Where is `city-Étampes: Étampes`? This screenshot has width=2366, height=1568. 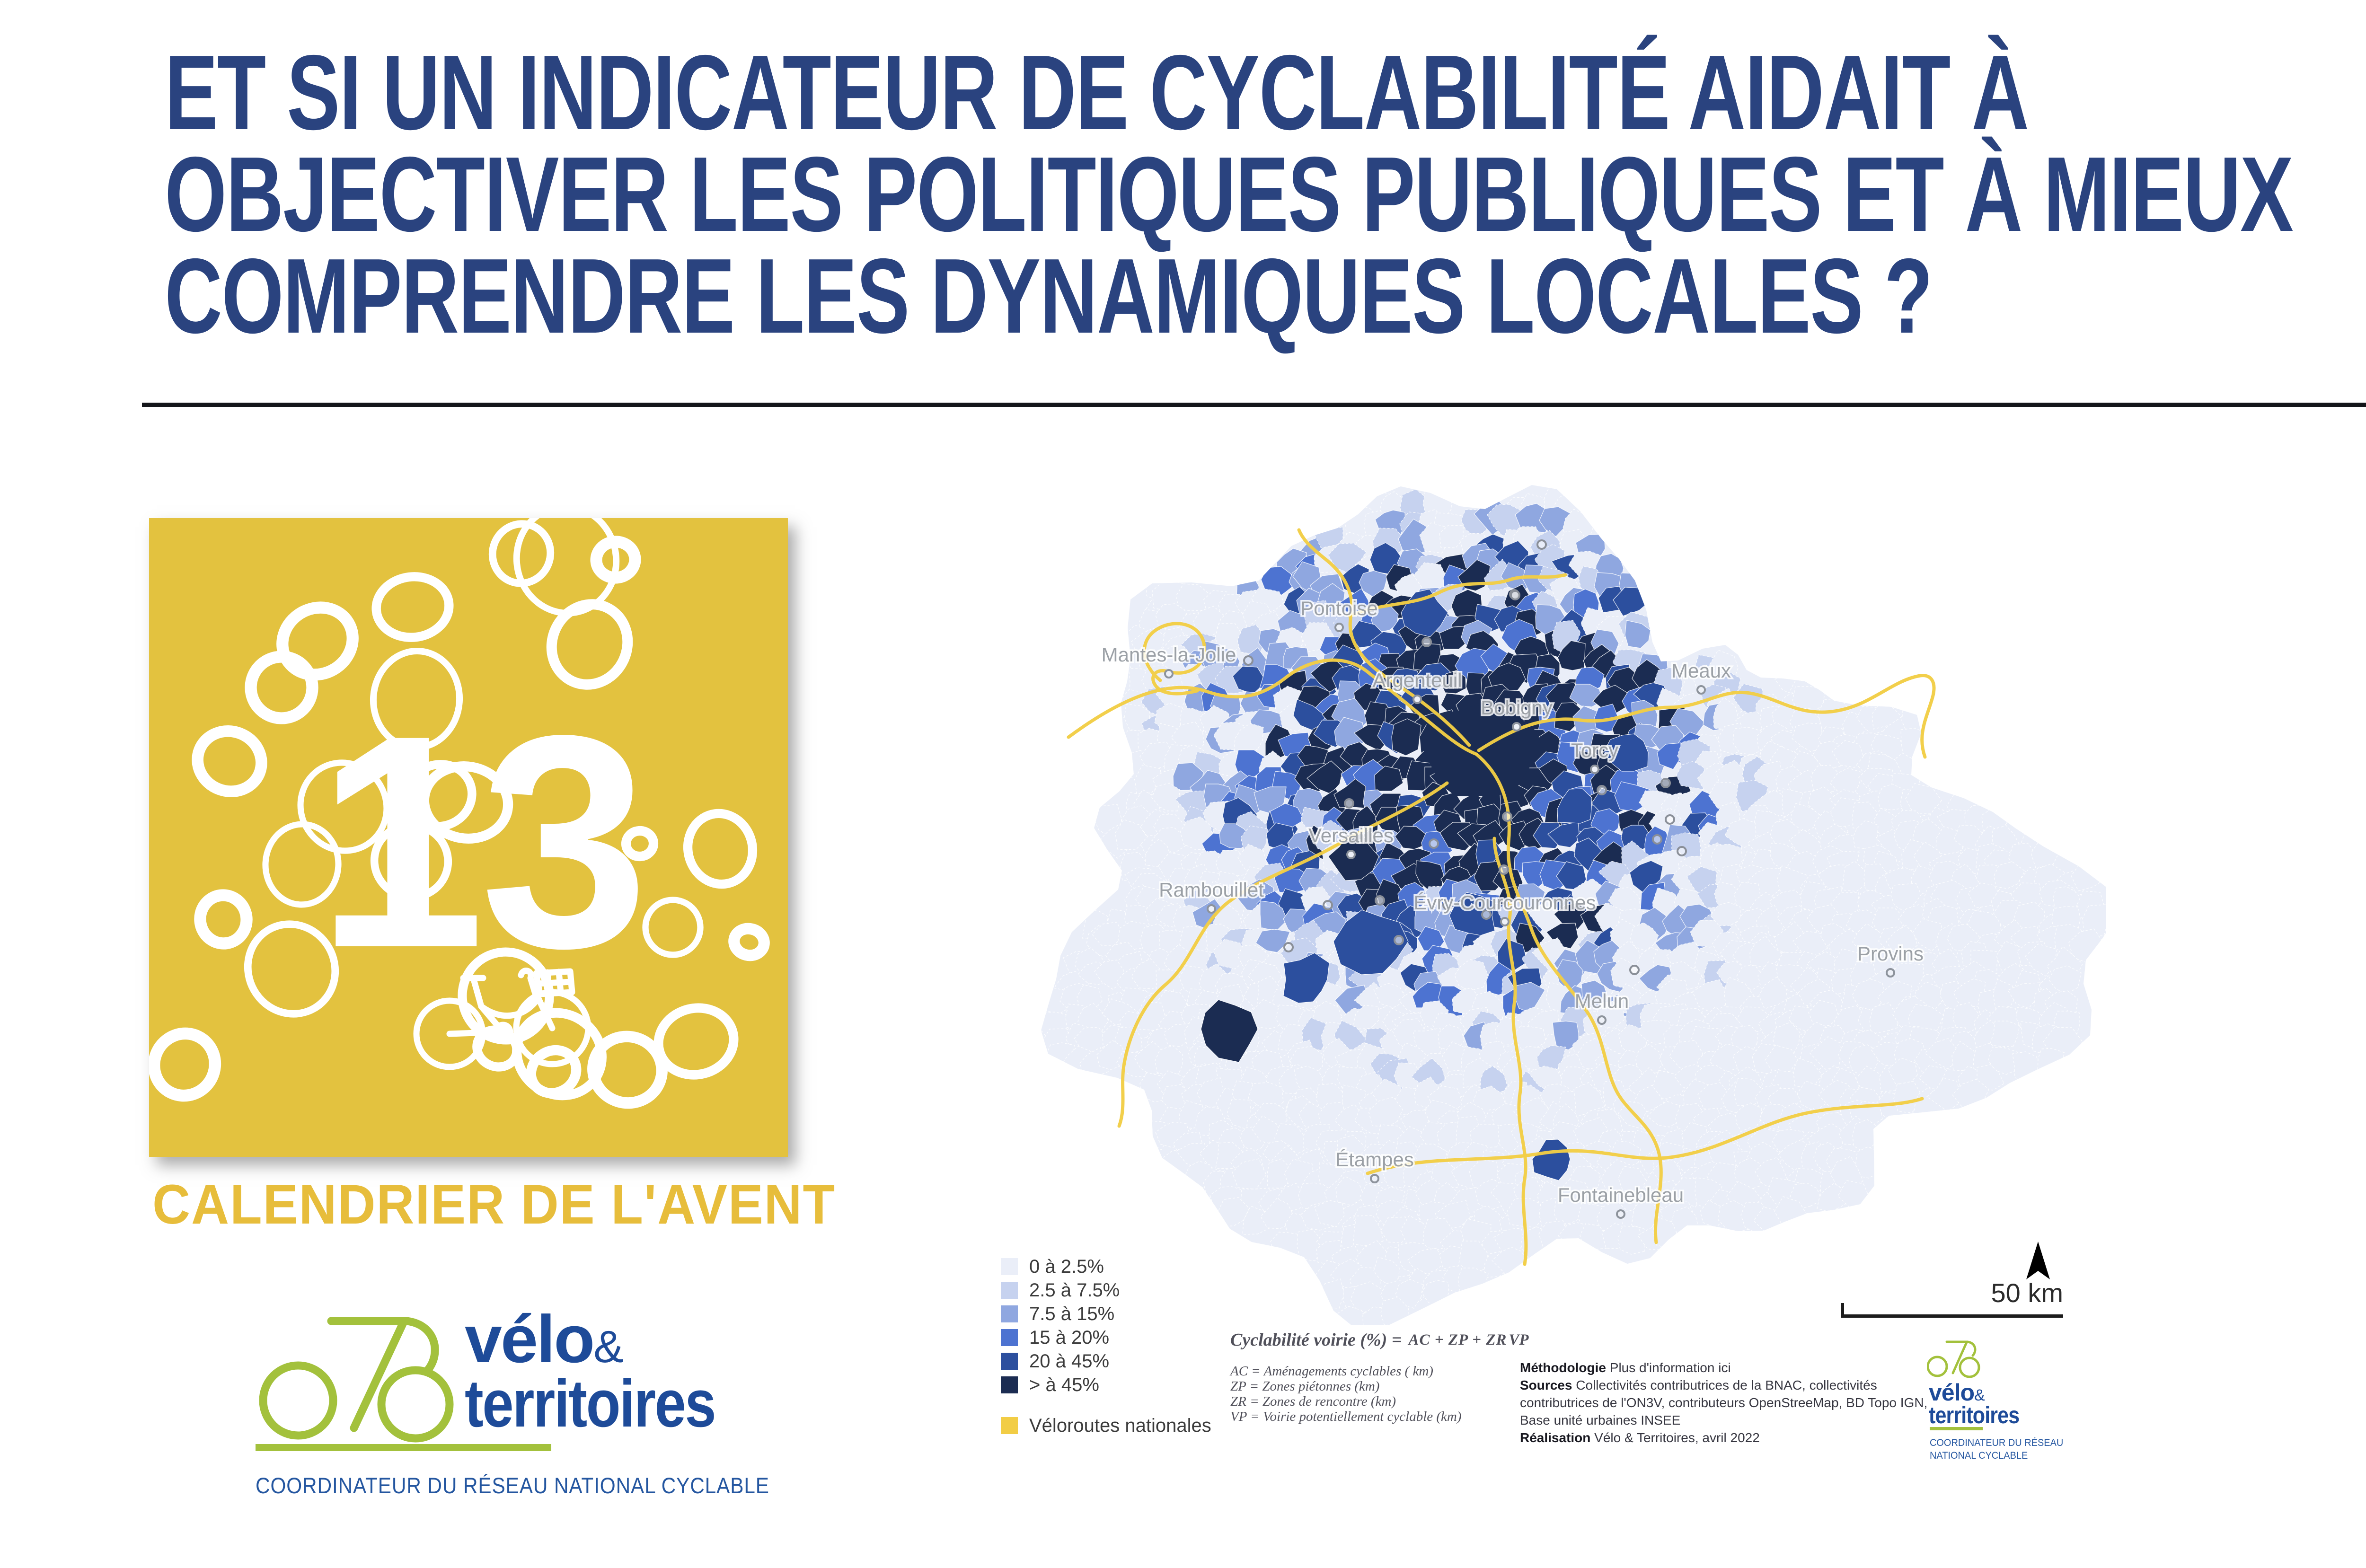
city-Étampes: Étampes is located at coordinates (1374, 1165).